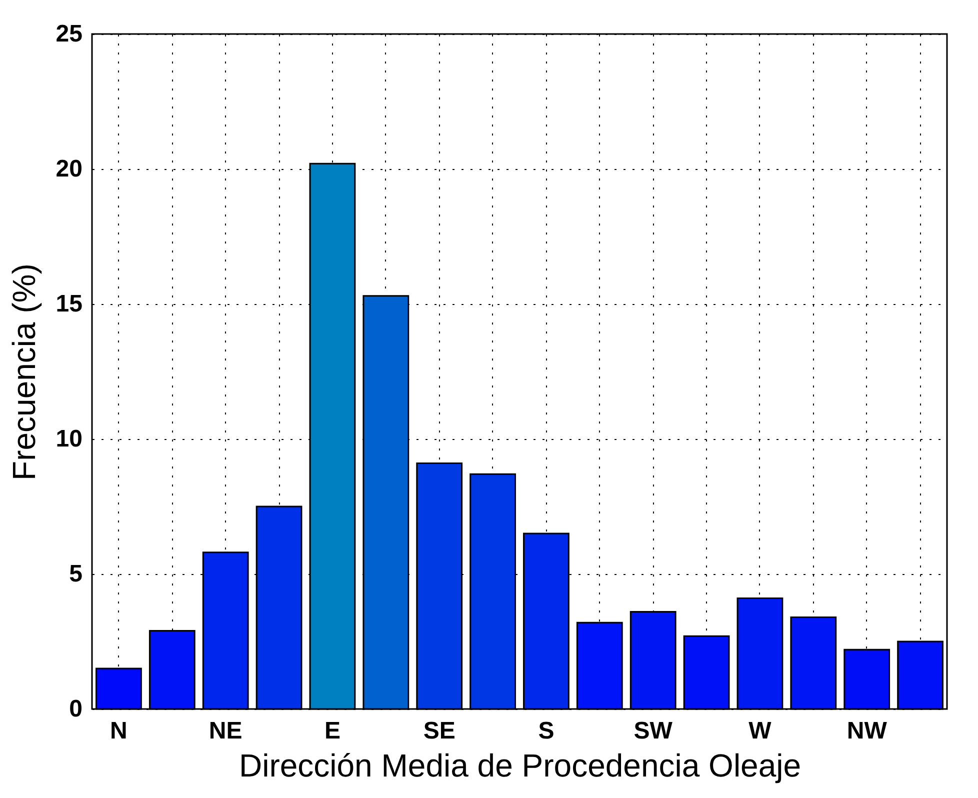 The image size is (978, 798). What do you see at coordinates (119, 731) in the screenshot?
I see `x-tick-label: N` at bounding box center [119, 731].